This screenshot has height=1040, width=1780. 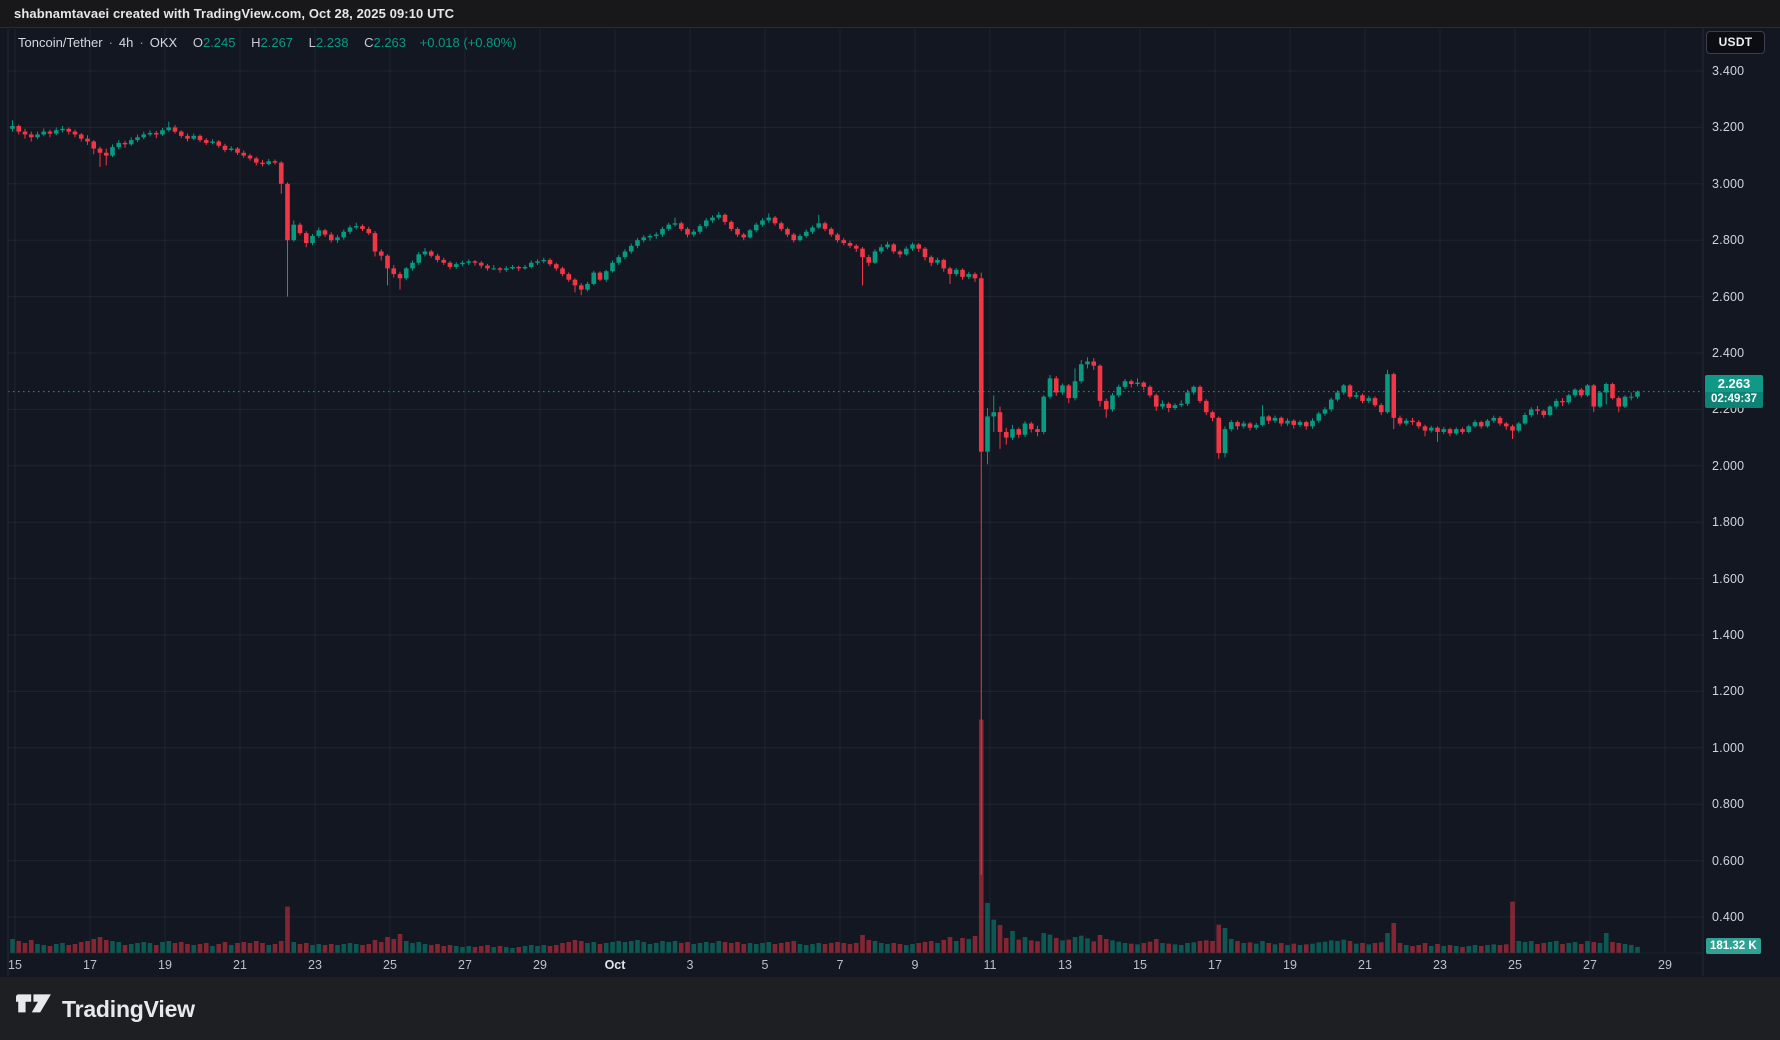 I want to click on exchange-label: OKX, so click(x=163, y=42).